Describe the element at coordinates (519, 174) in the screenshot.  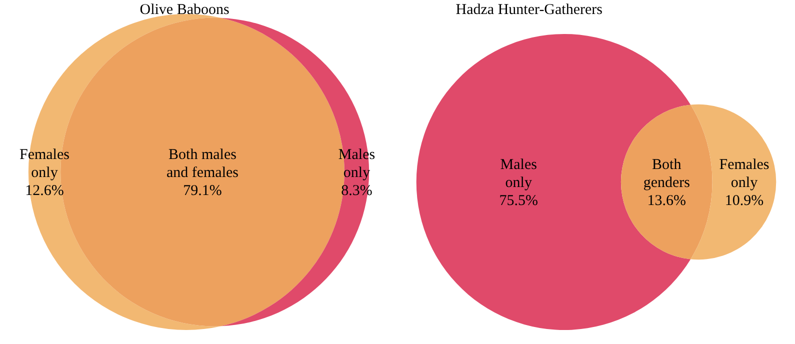
I see `category-label: Males only` at that location.